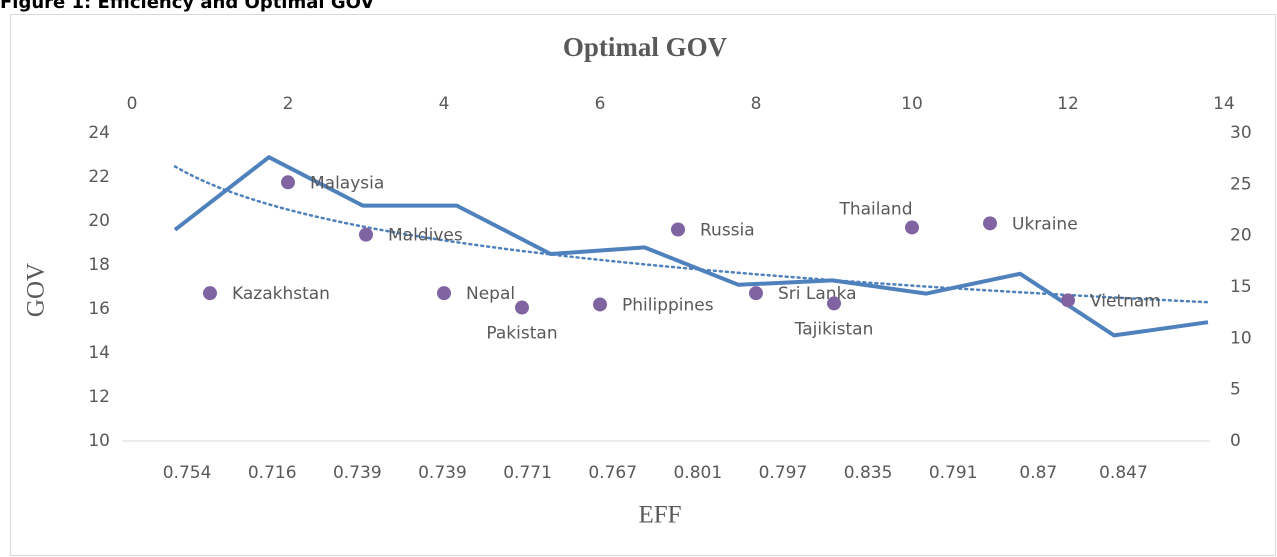 This screenshot has height=557, width=1277. What do you see at coordinates (36, 290) in the screenshot?
I see `y-axis-title: GOV` at bounding box center [36, 290].